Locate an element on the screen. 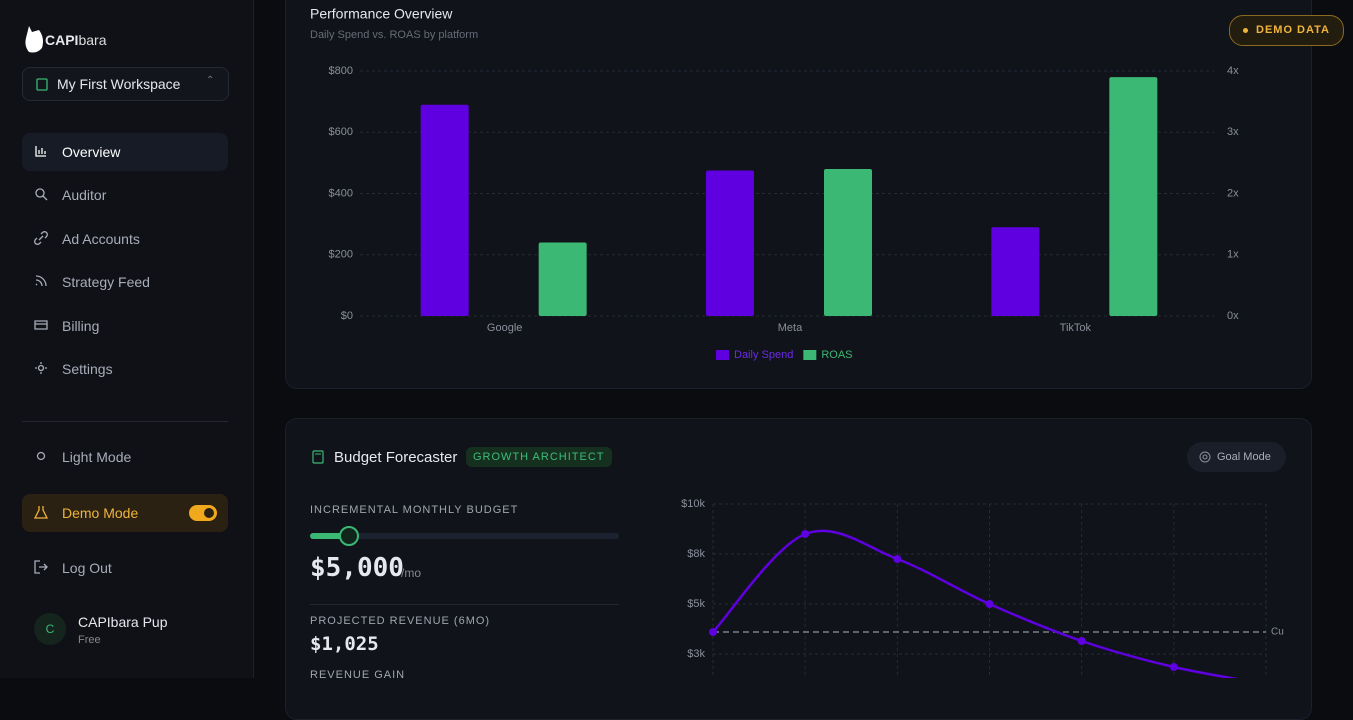  avatar: C is located at coordinates (50, 629).